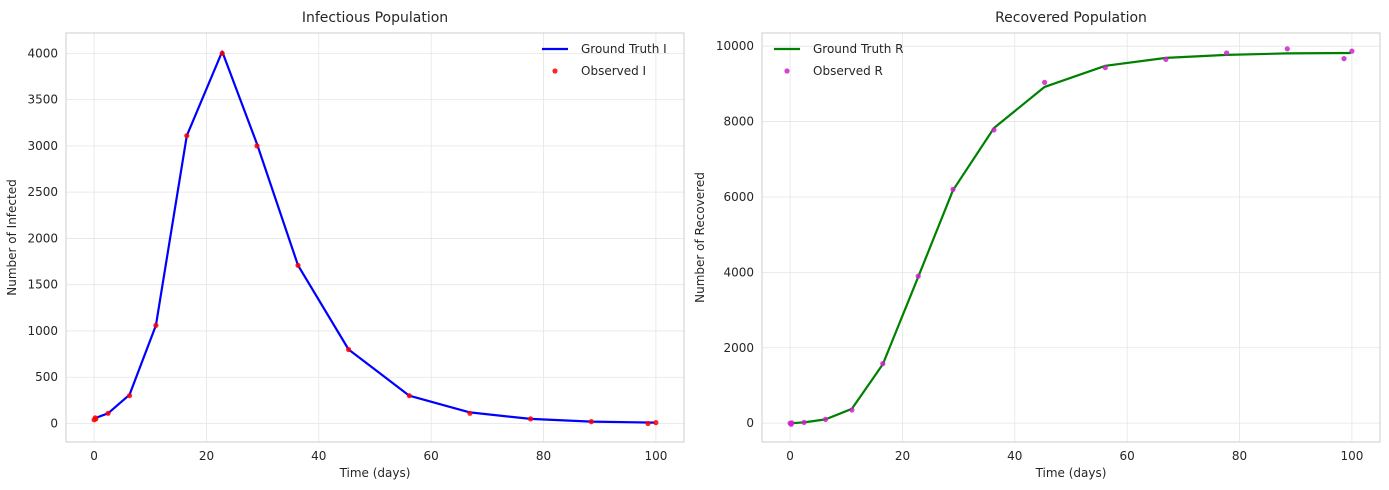 Image resolution: width=1389 pixels, height=490 pixels. Describe the element at coordinates (42, 331) in the screenshot. I see `y-tick-label: 1000` at that location.